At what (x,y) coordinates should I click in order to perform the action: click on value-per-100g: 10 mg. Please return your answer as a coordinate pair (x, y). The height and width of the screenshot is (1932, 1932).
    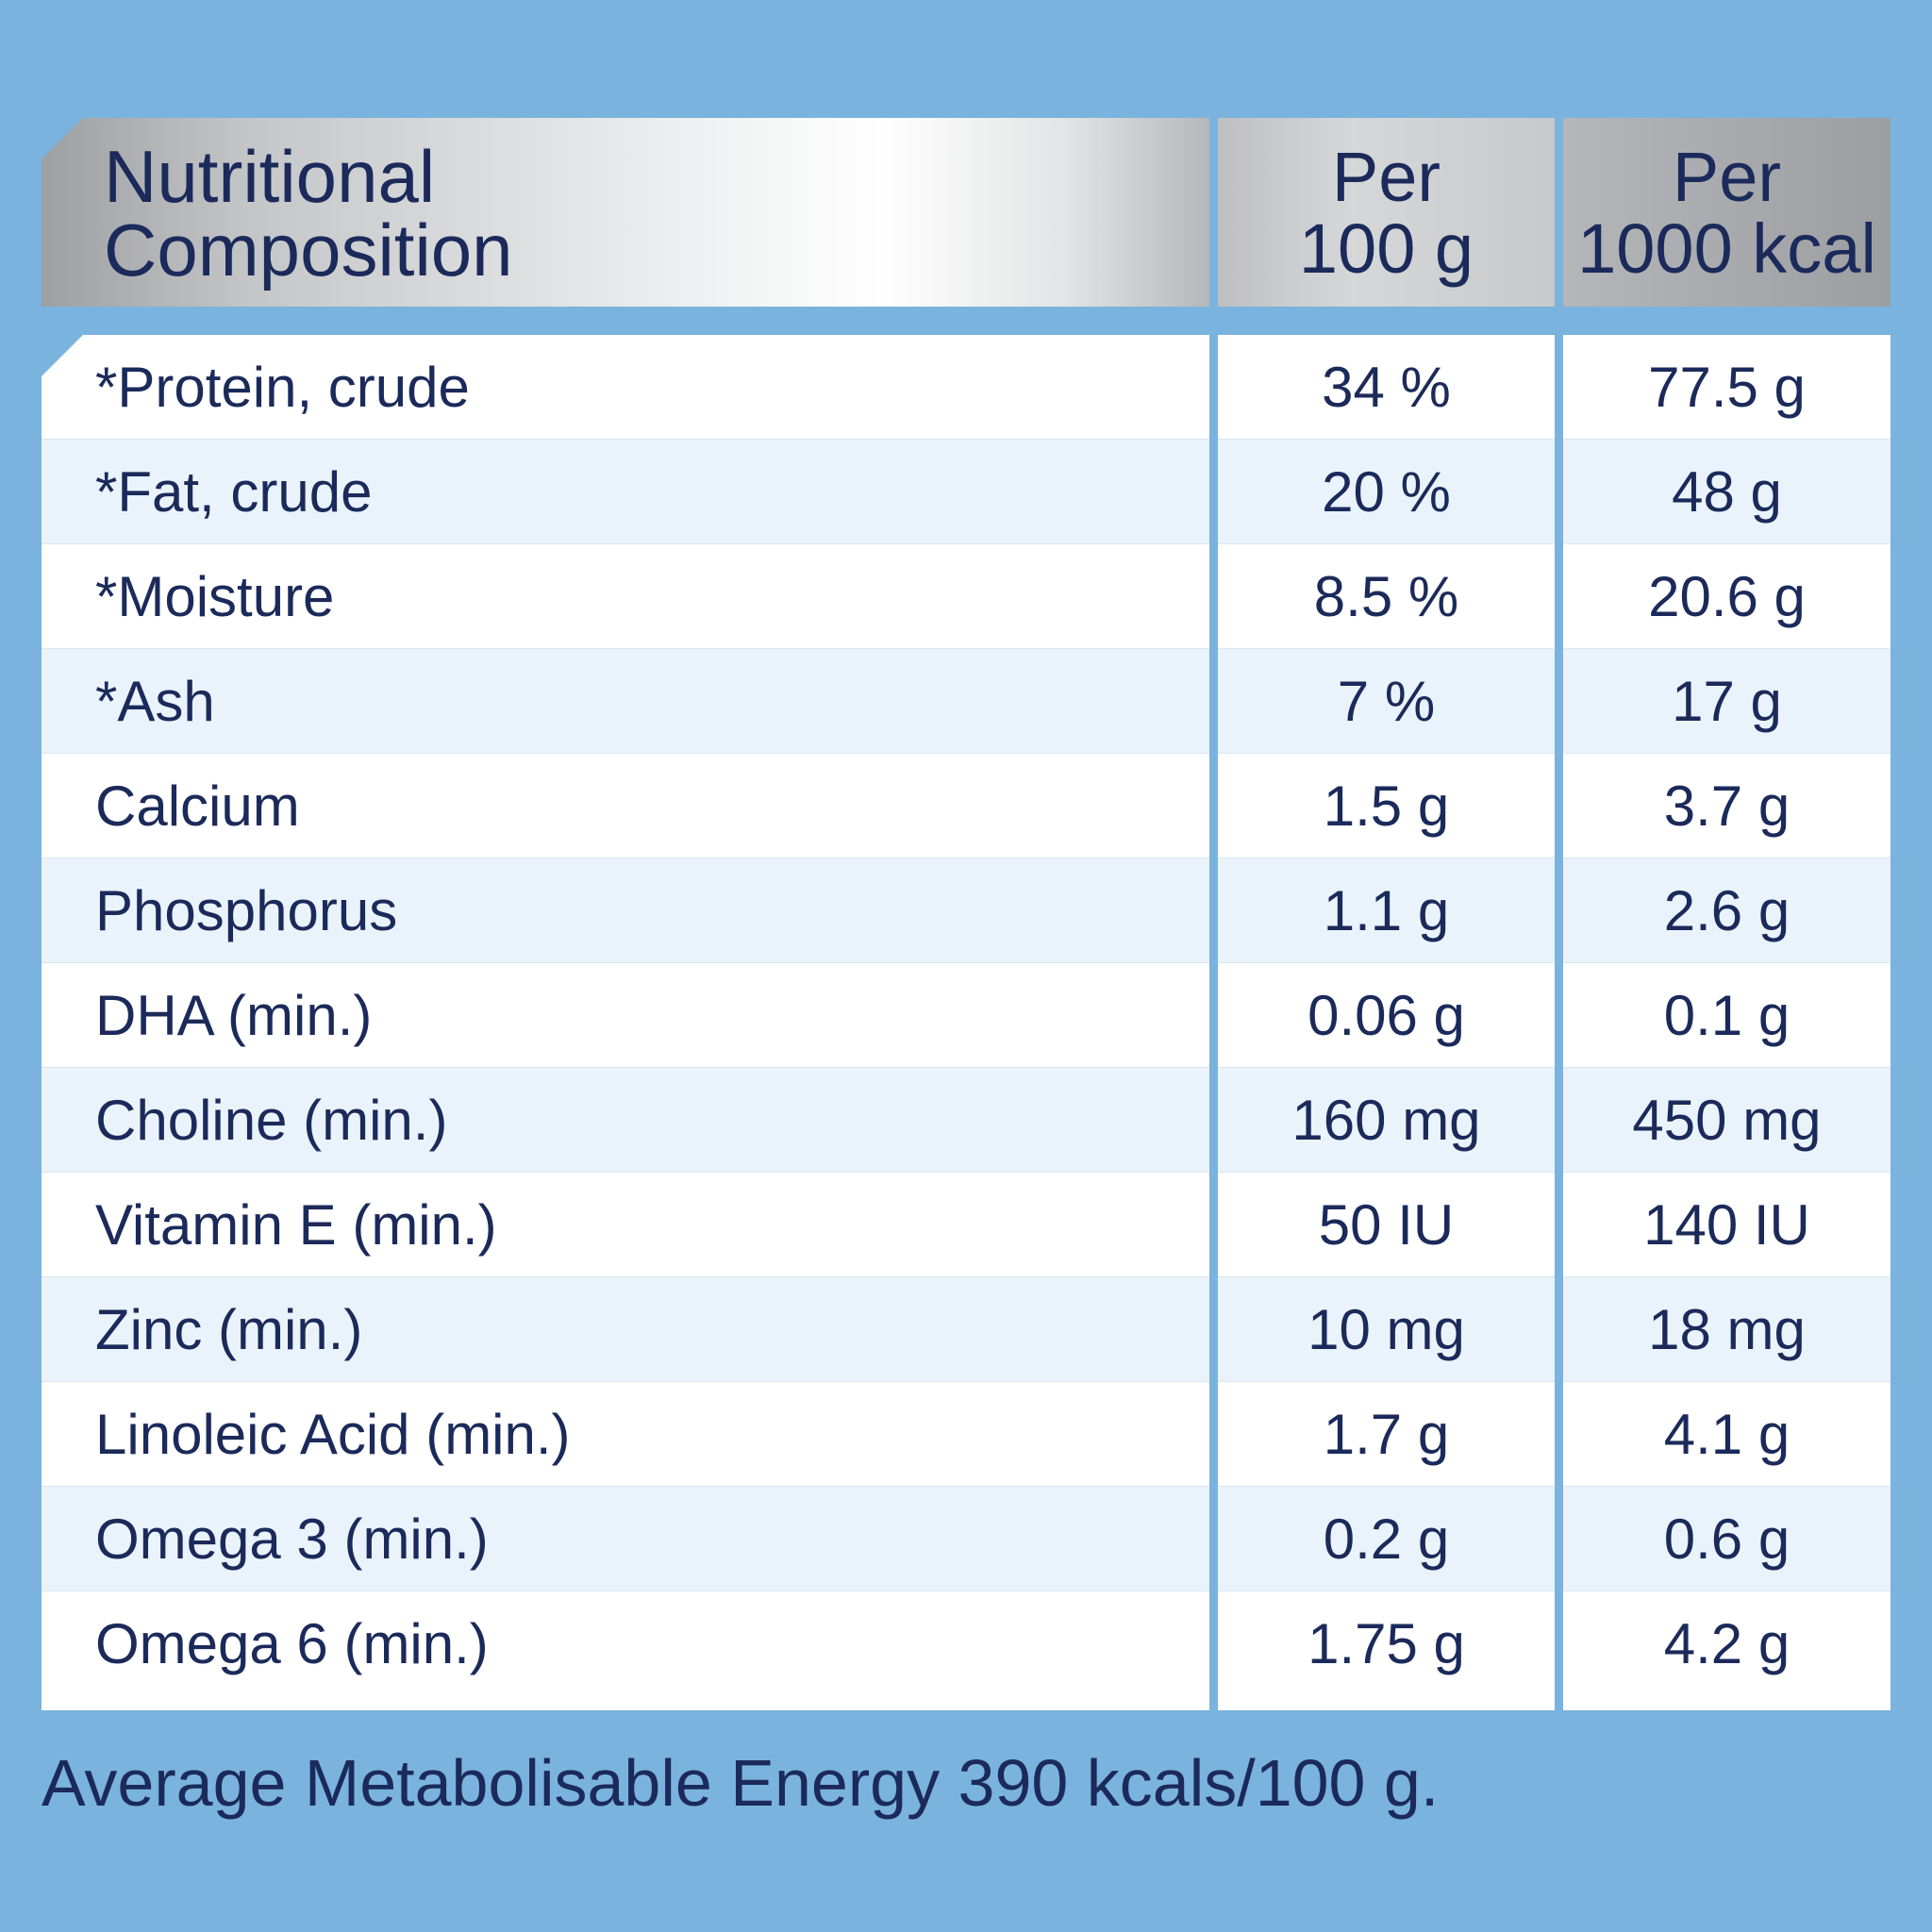
    Looking at the image, I should click on (1386, 1329).